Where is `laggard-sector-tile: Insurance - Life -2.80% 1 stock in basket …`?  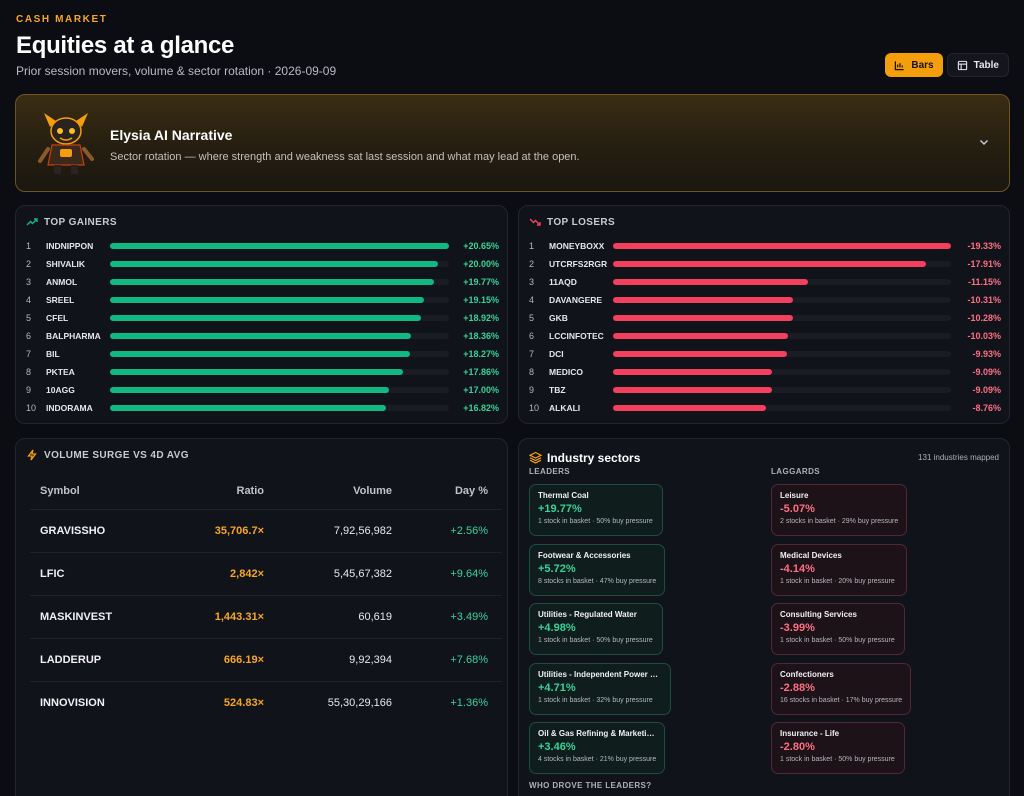
laggard-sector-tile: Insurance - Life -2.80% 1 stock in basket … is located at coordinates (838, 748).